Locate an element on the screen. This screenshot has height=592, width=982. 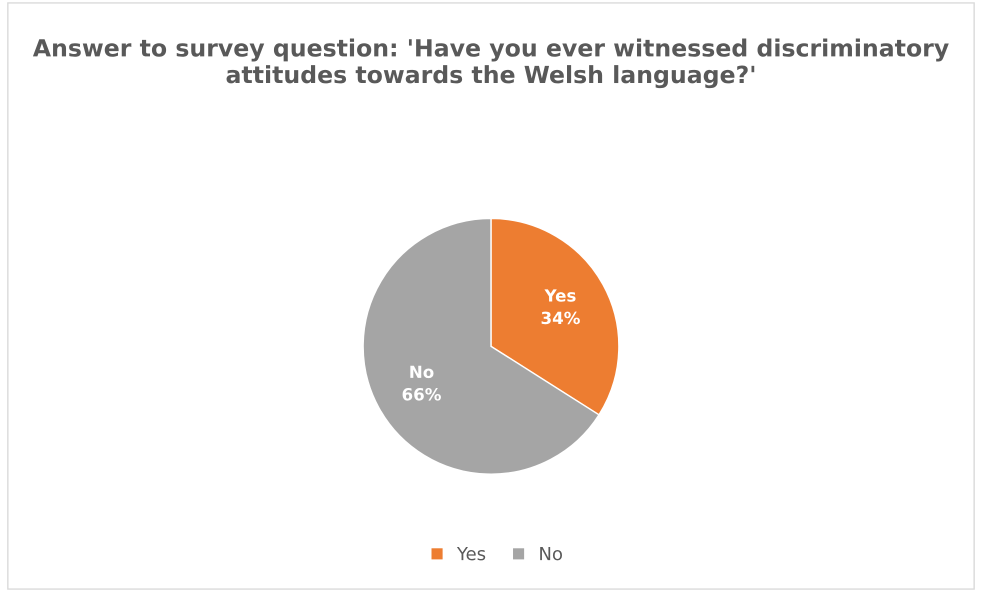
slice-label: Yes is located at coordinates (560, 295).